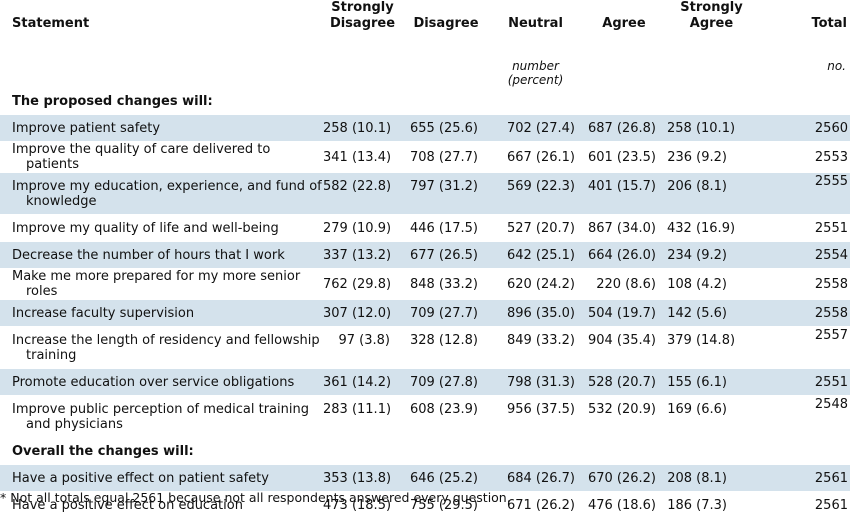 The width and height of the screenshot is (850, 518). What do you see at coordinates (446, 284) in the screenshot?
I see `value-cell-d: 848 (33.2)` at bounding box center [446, 284].